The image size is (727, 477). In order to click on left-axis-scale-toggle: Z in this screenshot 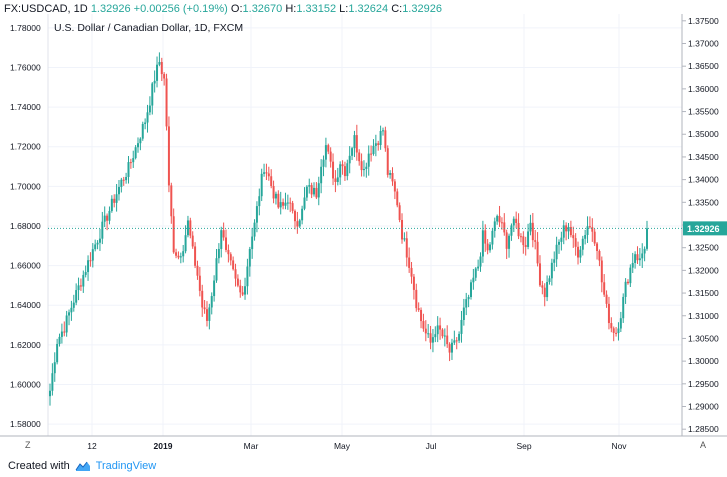, I will do `click(28, 445)`.